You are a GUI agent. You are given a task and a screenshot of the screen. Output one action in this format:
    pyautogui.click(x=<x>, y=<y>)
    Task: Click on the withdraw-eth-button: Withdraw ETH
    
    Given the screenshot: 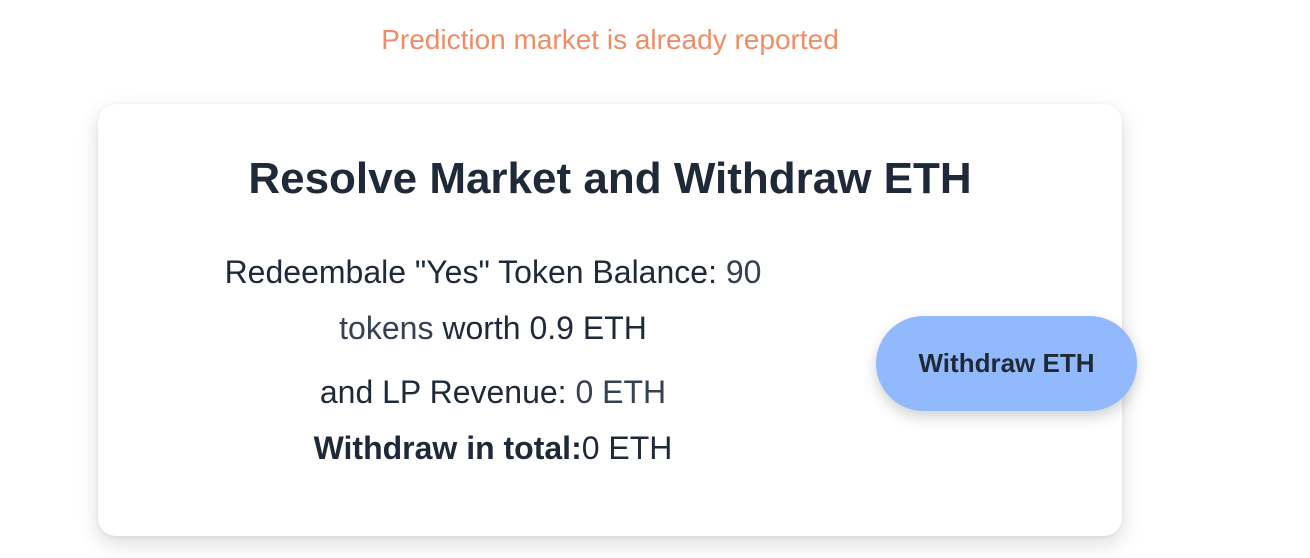 What is the action you would take?
    pyautogui.click(x=1006, y=363)
    